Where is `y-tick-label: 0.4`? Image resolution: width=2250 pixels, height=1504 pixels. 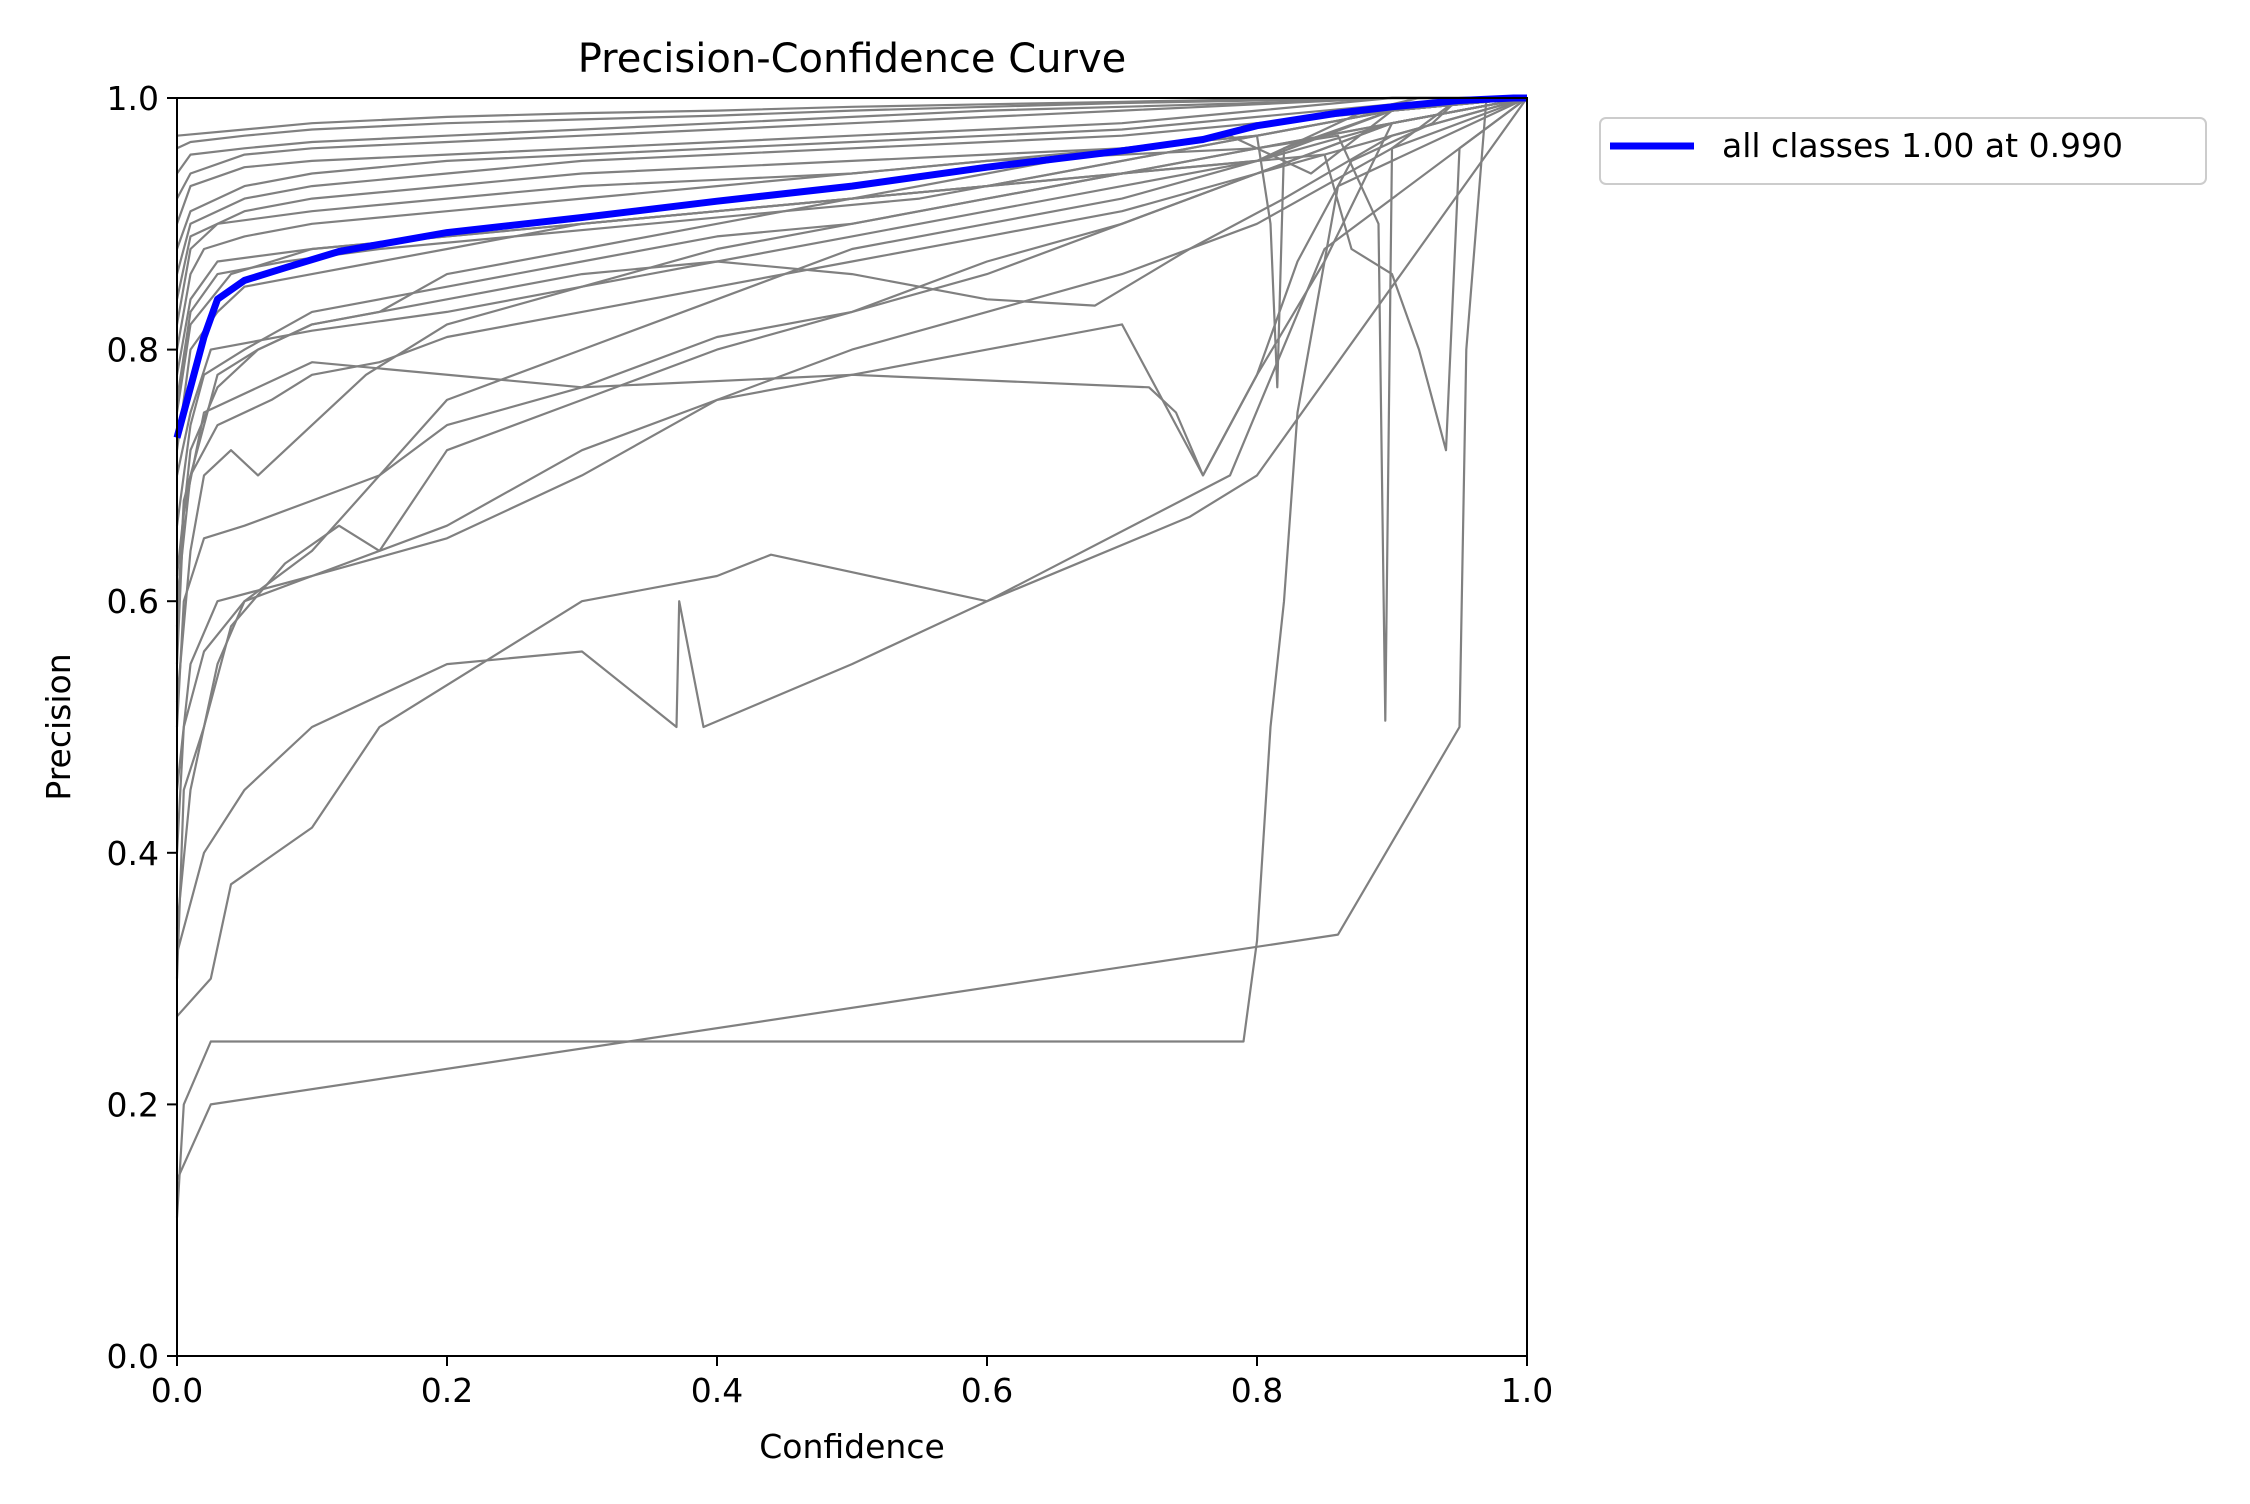 y-tick-label: 0.4 is located at coordinates (133, 853).